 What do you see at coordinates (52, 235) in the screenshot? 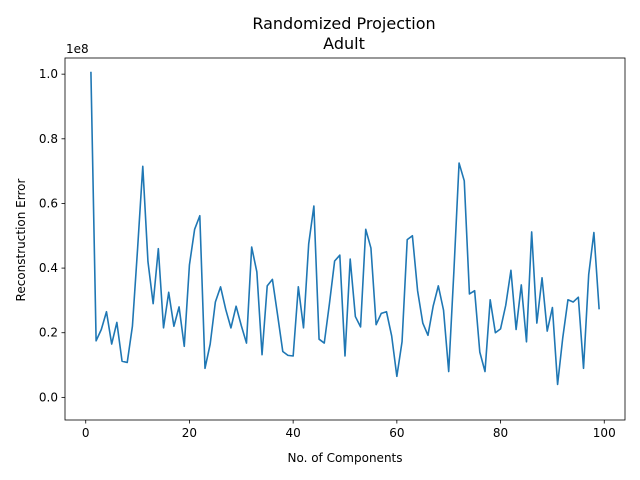
I see `y-axis-ticks: 0.0 0.2 0.4 0.6 0.8 1.0` at bounding box center [52, 235].